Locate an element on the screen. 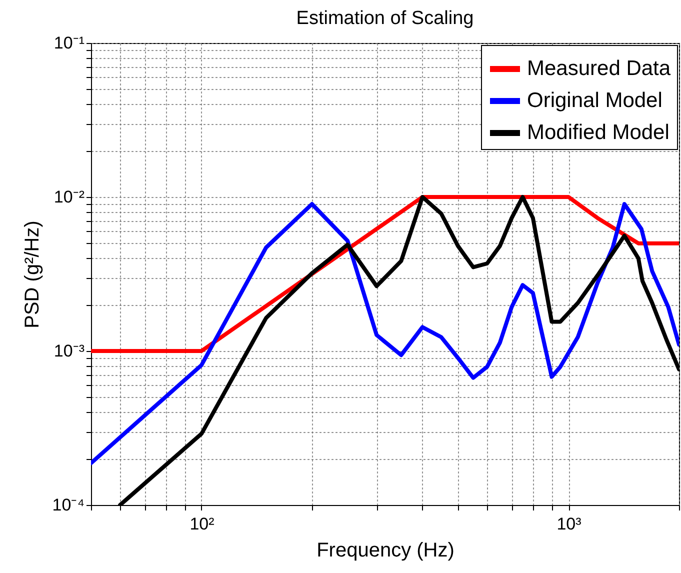 This screenshot has width=681, height=573. y-tick-label: 10⁻² is located at coordinates (69, 197).